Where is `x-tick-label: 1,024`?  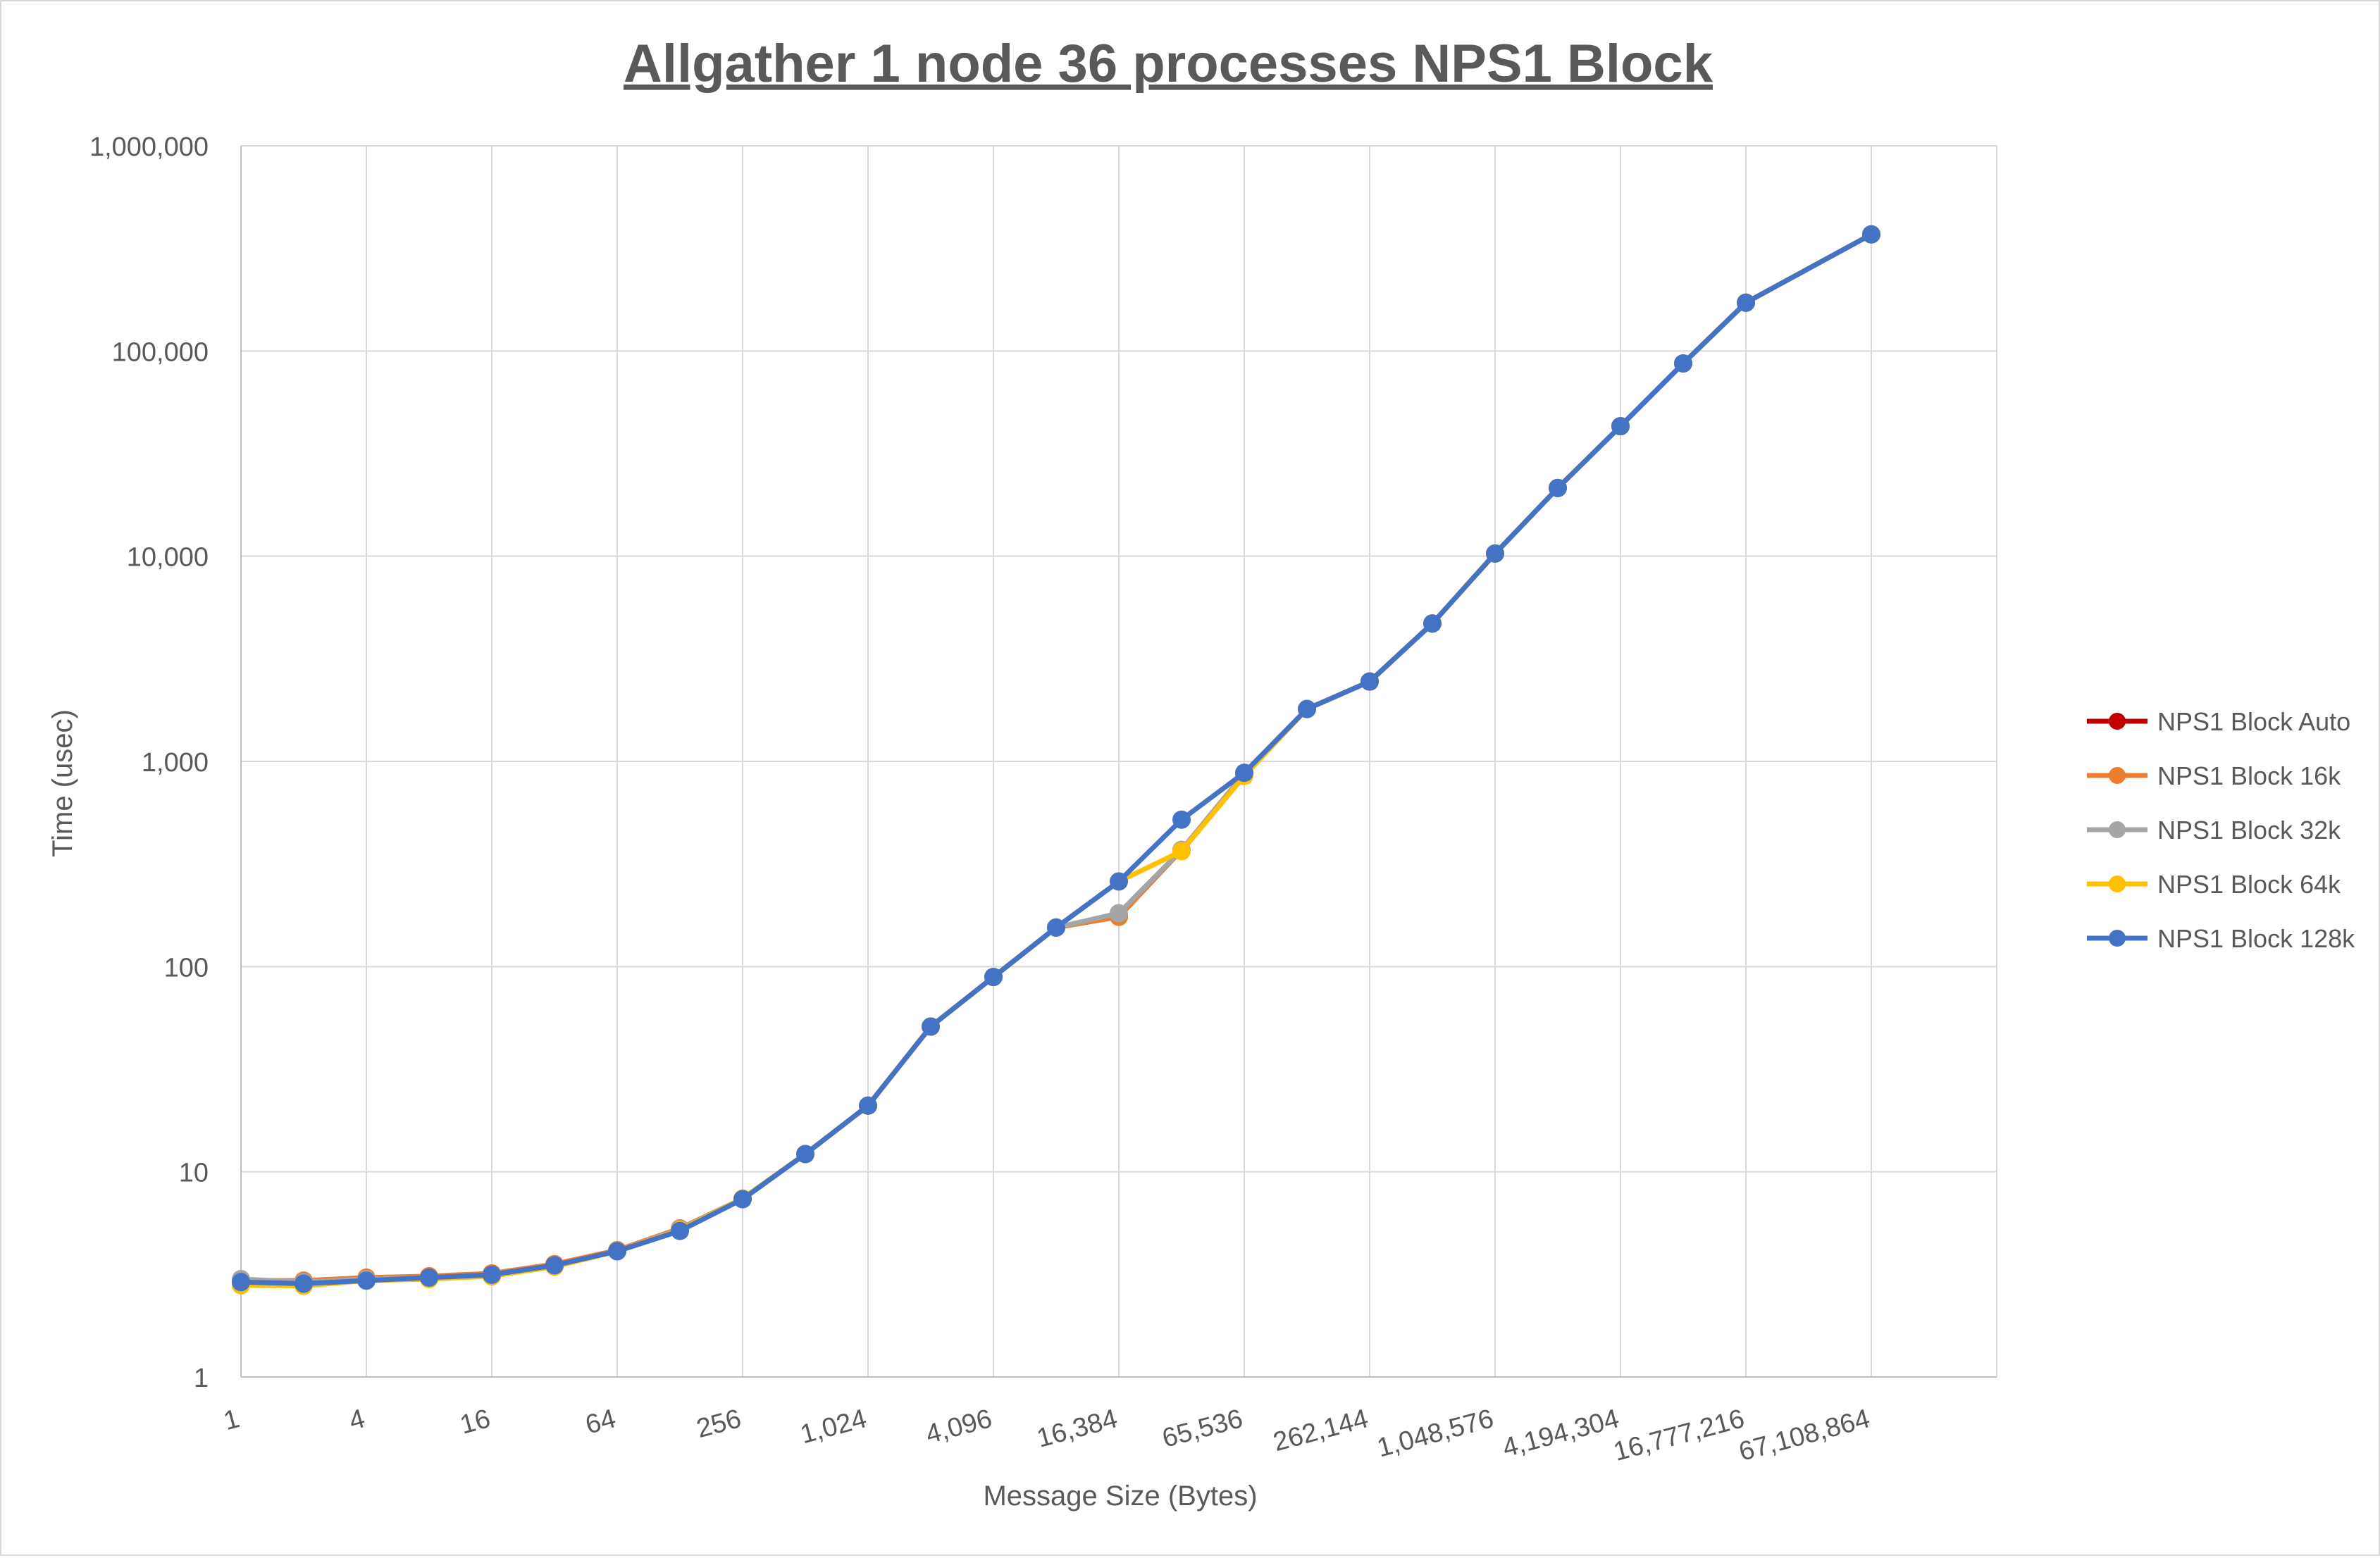 x-tick-label: 1,024 is located at coordinates (834, 1427).